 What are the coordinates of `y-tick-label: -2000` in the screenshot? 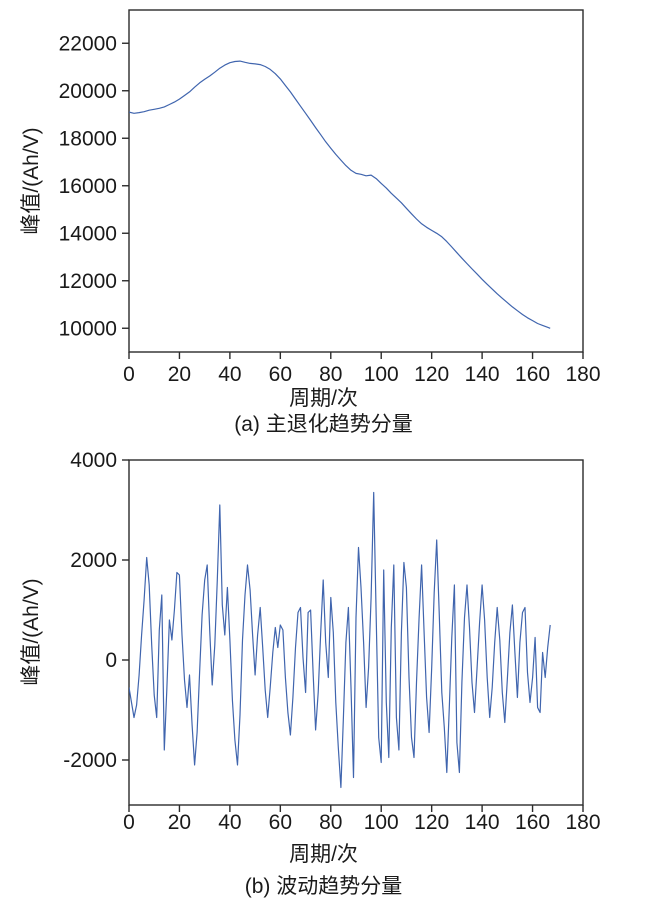 It's located at (90, 760).